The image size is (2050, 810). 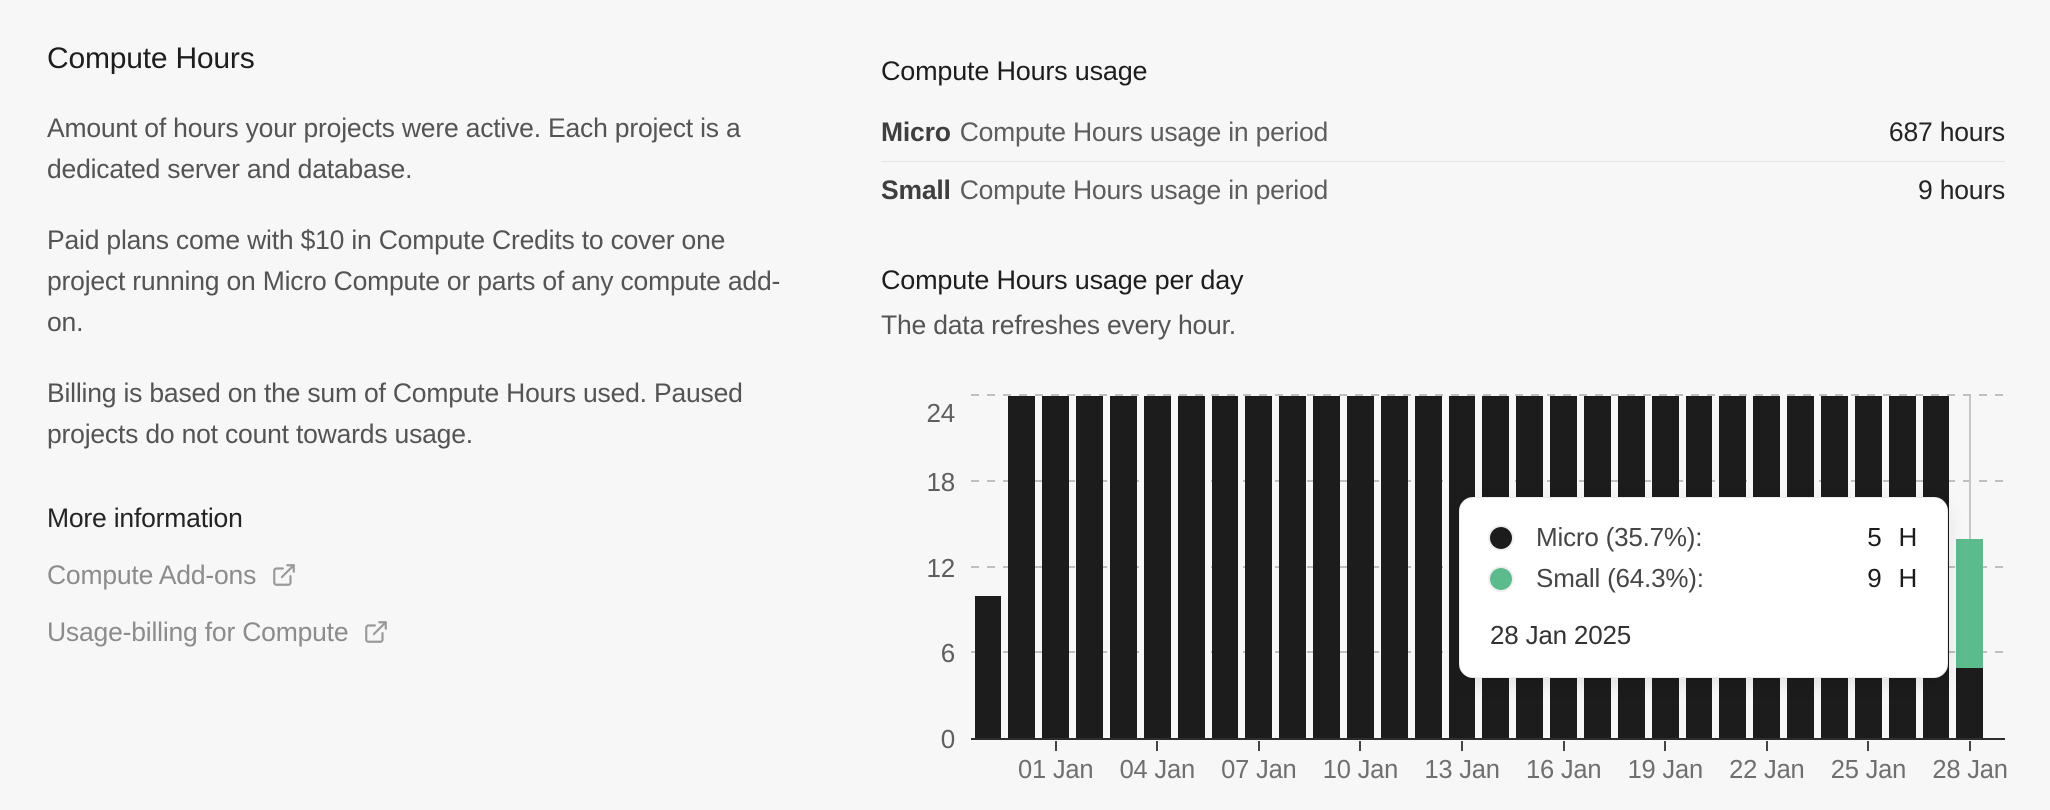 I want to click on bar-07-jan, so click(x=1259, y=567).